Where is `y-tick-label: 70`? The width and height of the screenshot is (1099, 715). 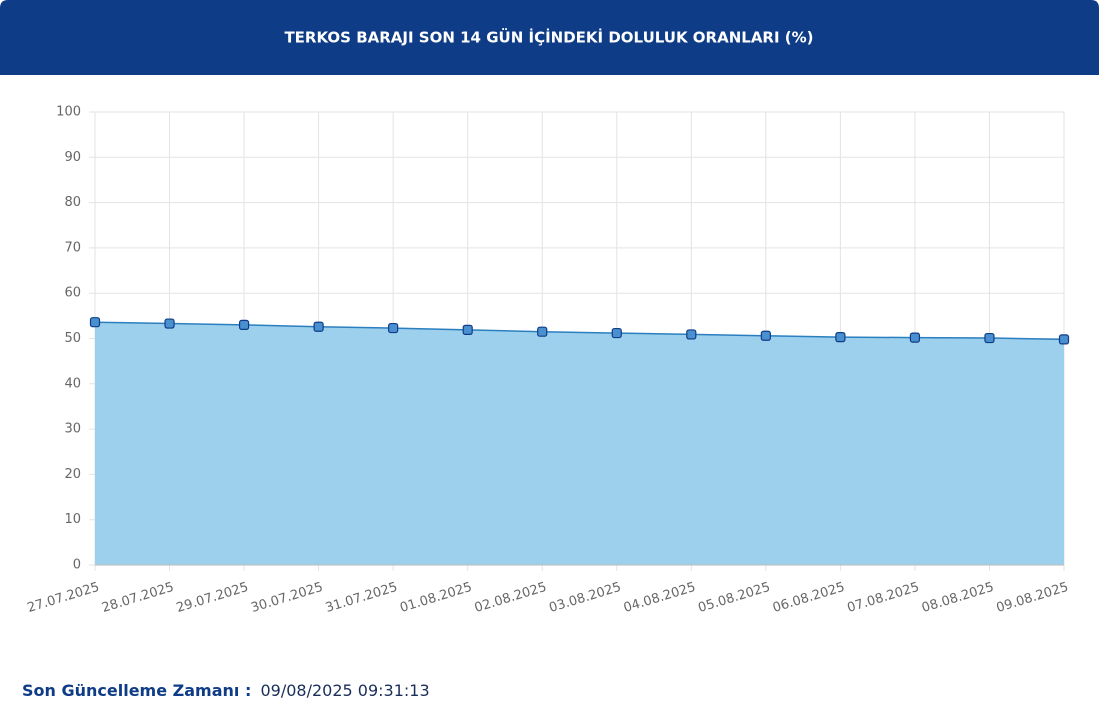 y-tick-label: 70 is located at coordinates (72, 247).